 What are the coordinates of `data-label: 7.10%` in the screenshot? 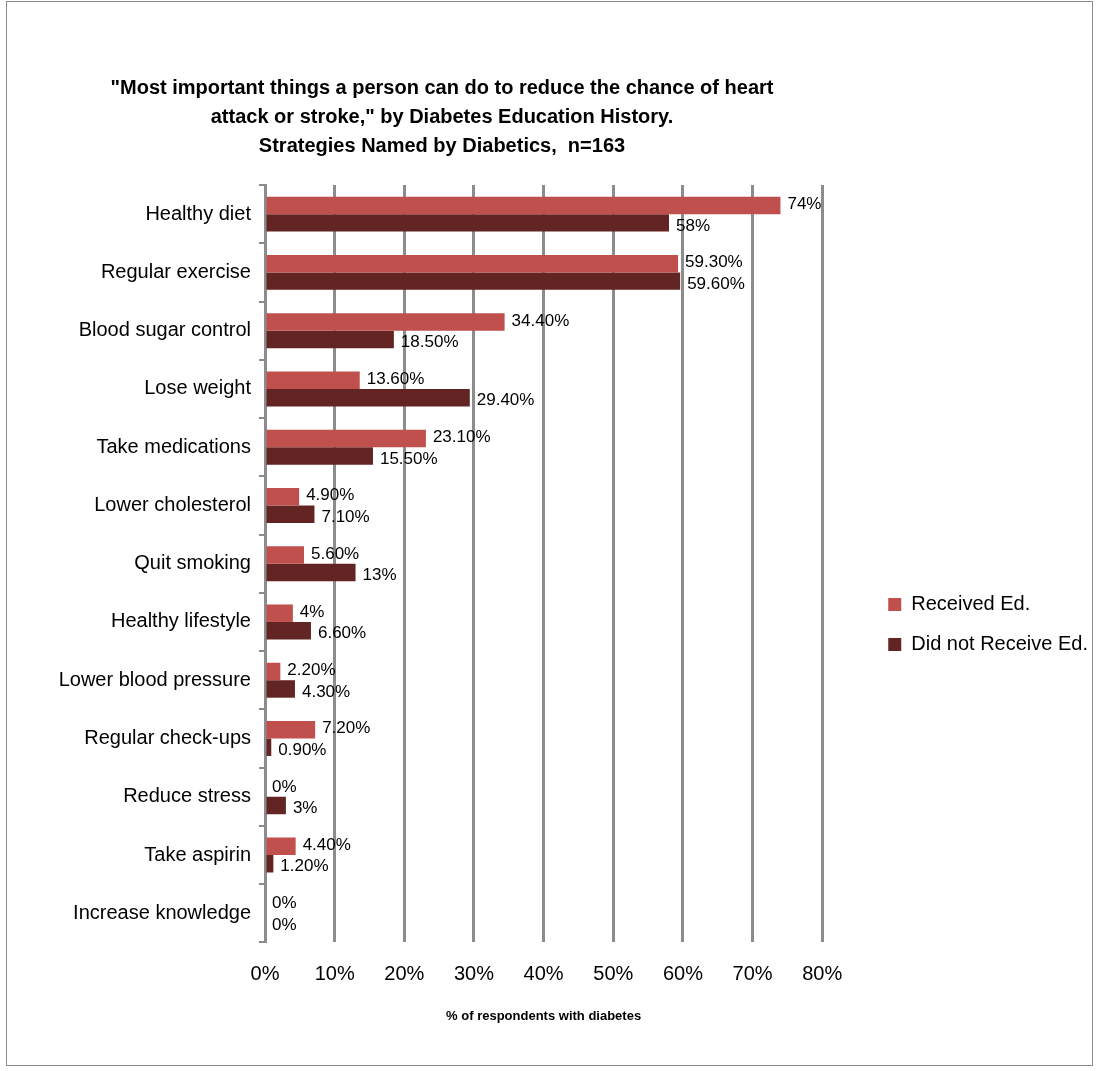 It's located at (345, 516).